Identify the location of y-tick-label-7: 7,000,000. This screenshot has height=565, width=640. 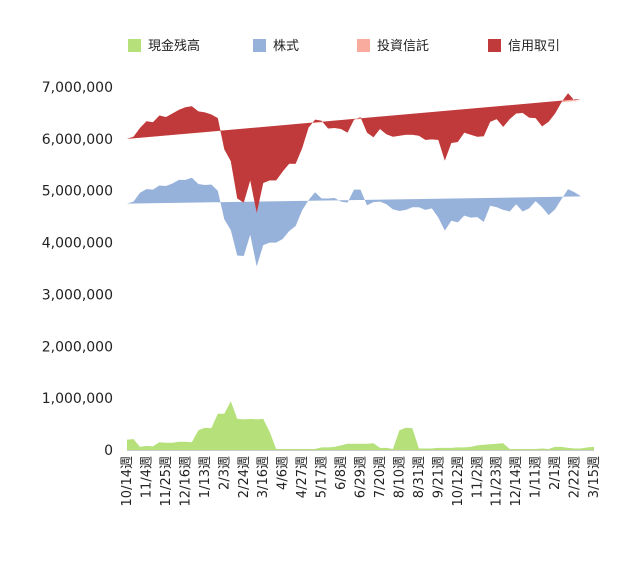
(77, 88).